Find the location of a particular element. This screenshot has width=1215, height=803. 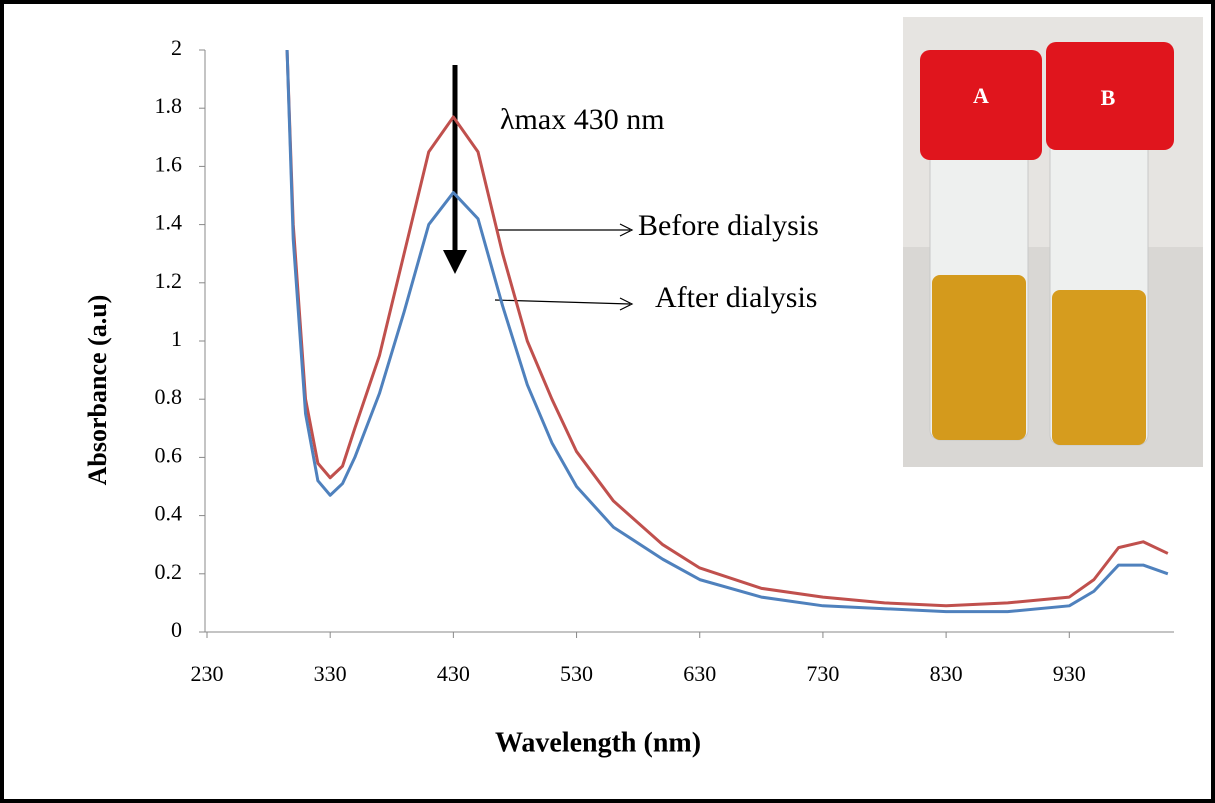

y-tick-label: 0 is located at coordinates (176, 629).